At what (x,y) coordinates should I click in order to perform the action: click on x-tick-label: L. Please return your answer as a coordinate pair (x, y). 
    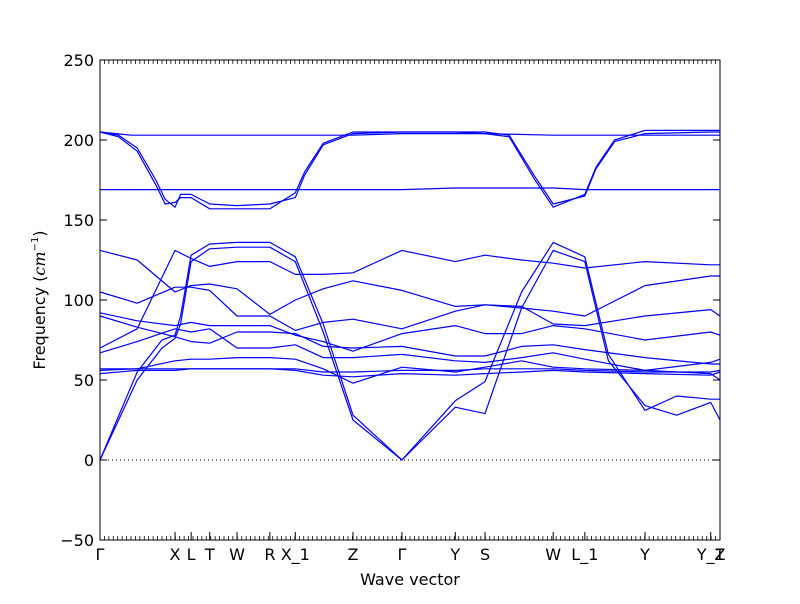
    Looking at the image, I should click on (191, 554).